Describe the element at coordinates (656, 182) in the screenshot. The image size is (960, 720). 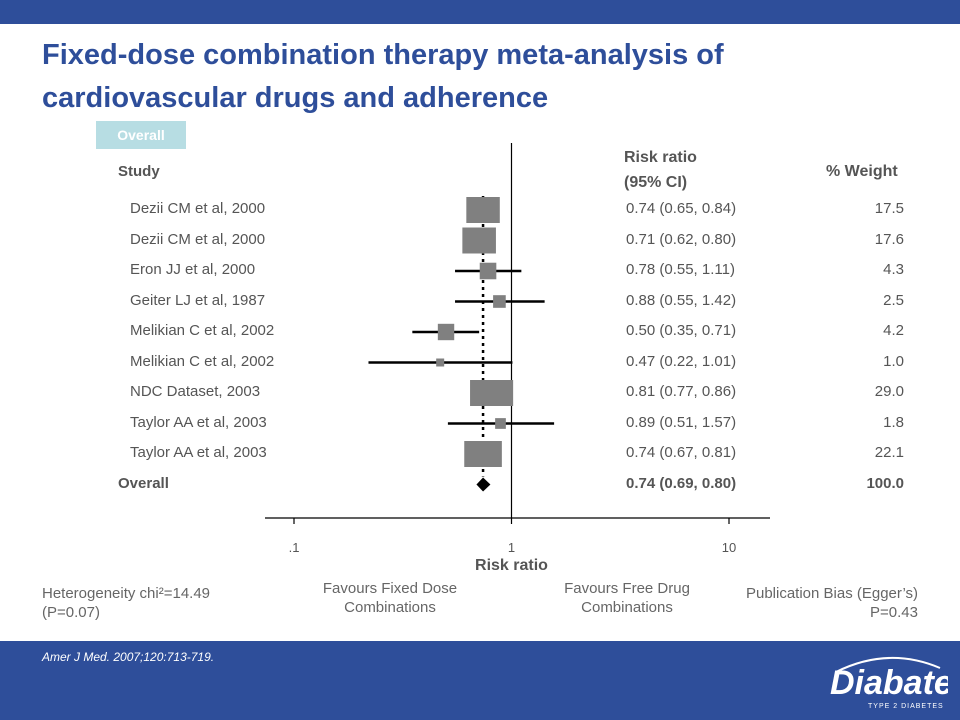
I see `ci-header: (95% CI)` at that location.